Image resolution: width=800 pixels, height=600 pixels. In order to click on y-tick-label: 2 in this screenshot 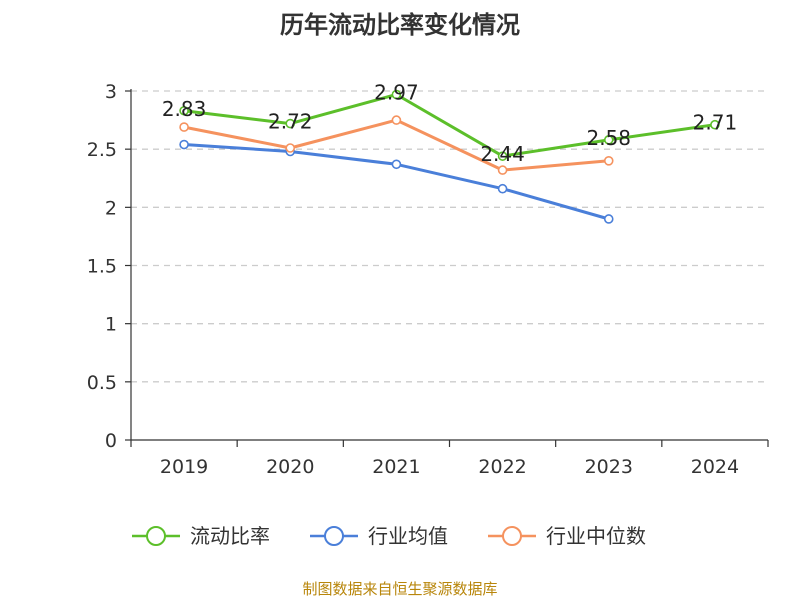, I will do `click(111, 208)`.